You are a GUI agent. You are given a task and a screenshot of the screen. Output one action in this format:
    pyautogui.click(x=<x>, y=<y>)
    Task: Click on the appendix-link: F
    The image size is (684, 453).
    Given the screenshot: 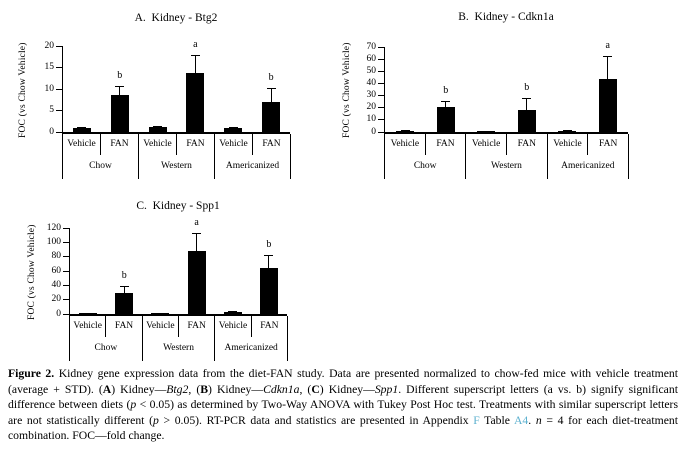 What is the action you would take?
    pyautogui.click(x=476, y=420)
    